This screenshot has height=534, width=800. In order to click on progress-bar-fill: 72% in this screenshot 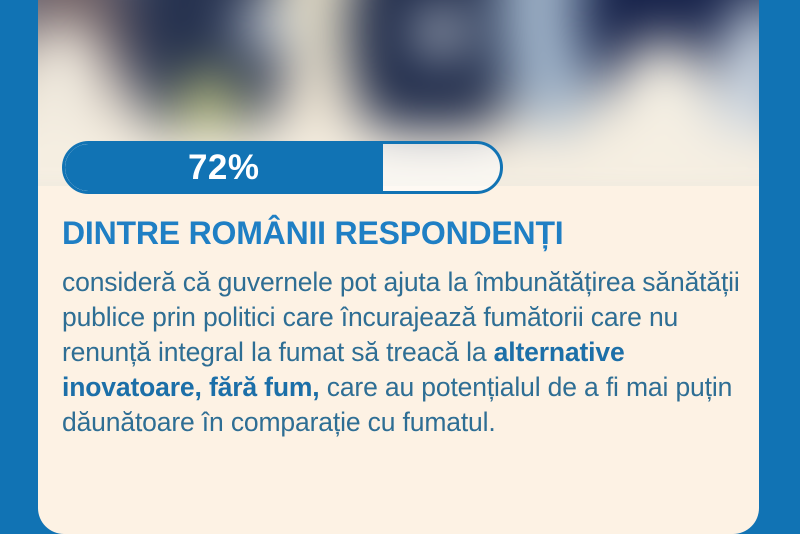, I will do `click(224, 167)`.